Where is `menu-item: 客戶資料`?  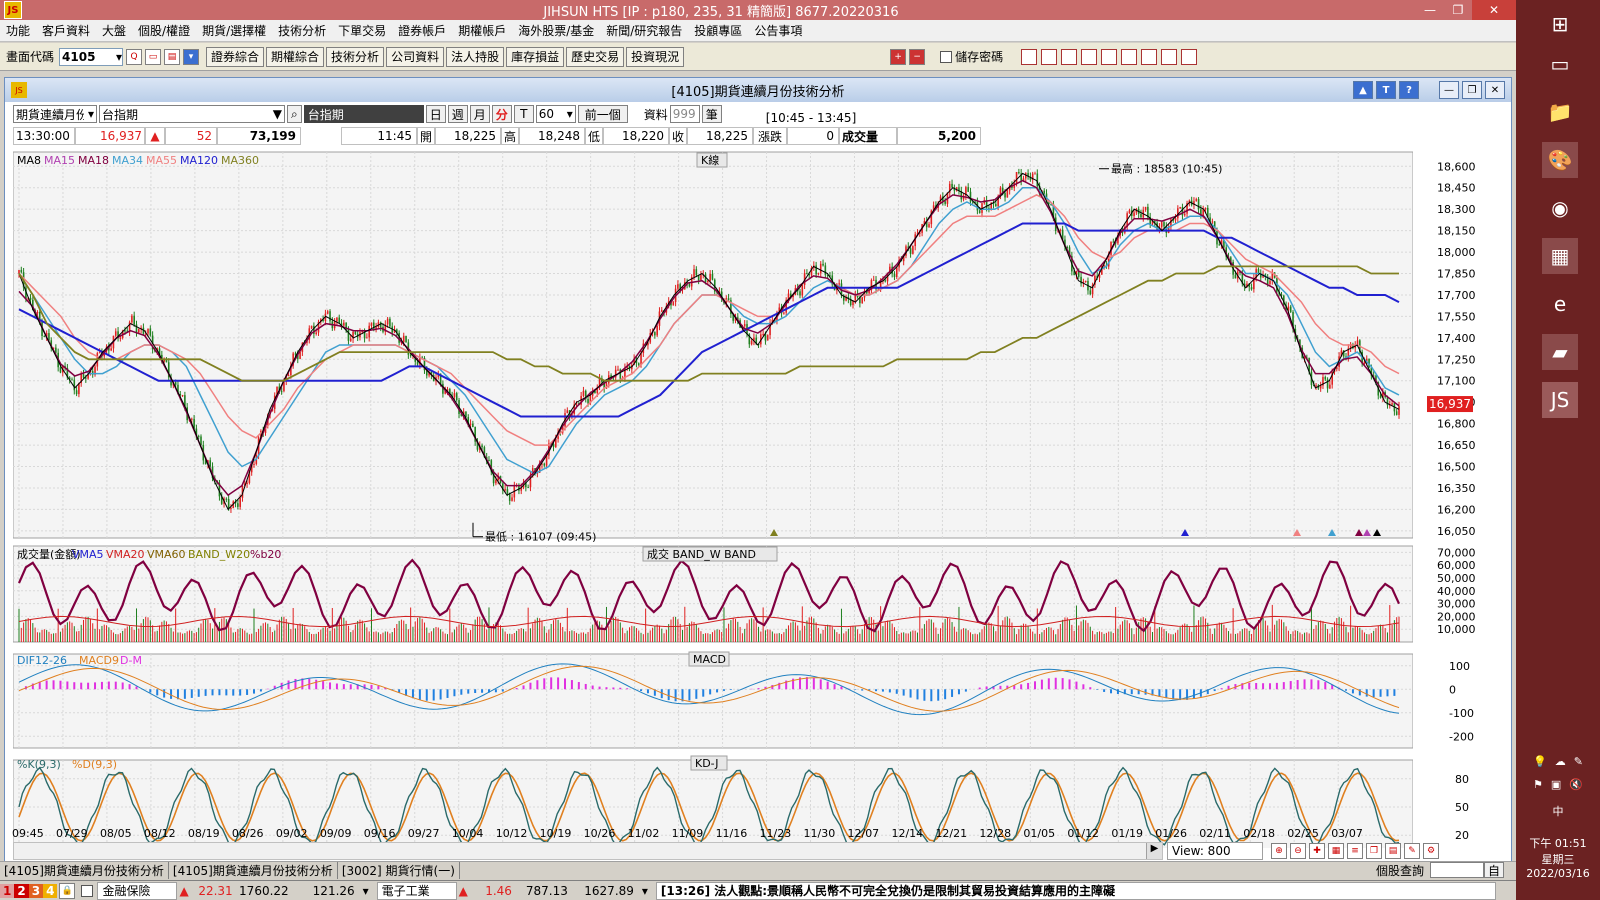 menu-item: 客戶資料 is located at coordinates (66, 31).